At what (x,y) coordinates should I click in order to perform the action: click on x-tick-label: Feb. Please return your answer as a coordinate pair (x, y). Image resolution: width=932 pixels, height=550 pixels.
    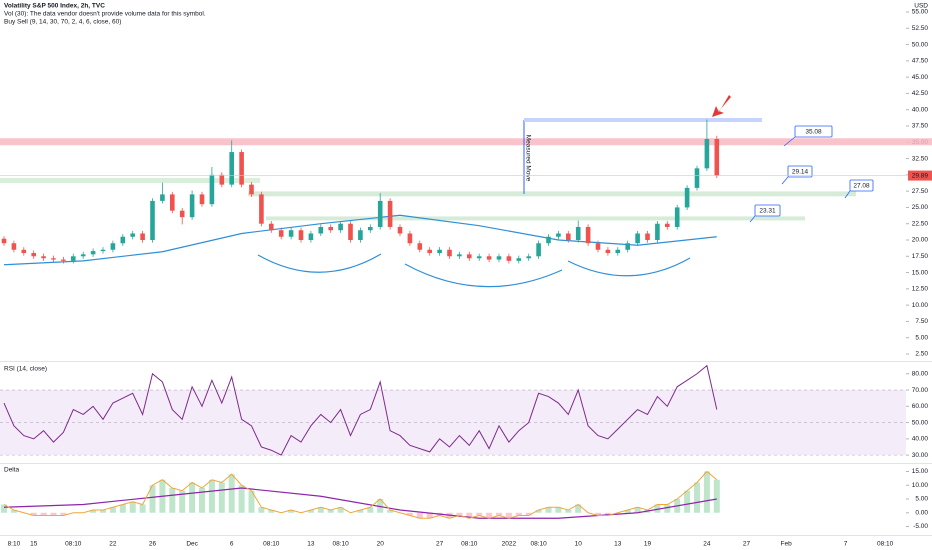
    Looking at the image, I should click on (786, 544).